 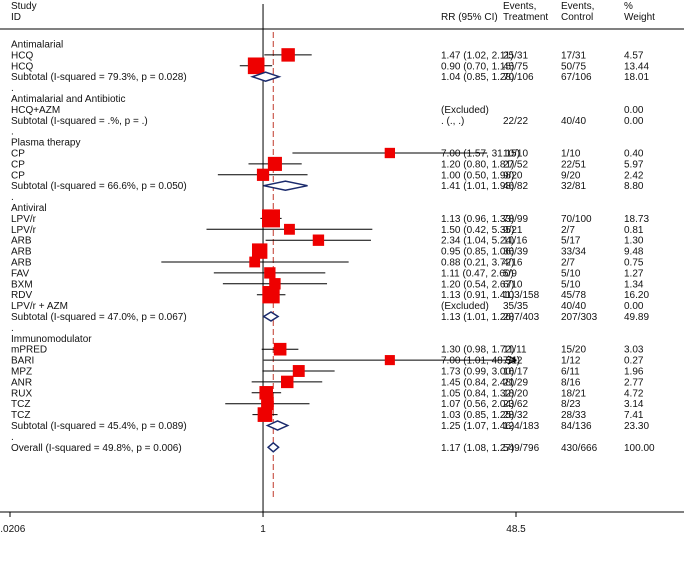 What do you see at coordinates (273, 447) in the screenshot?
I see `overall-diamond` at bounding box center [273, 447].